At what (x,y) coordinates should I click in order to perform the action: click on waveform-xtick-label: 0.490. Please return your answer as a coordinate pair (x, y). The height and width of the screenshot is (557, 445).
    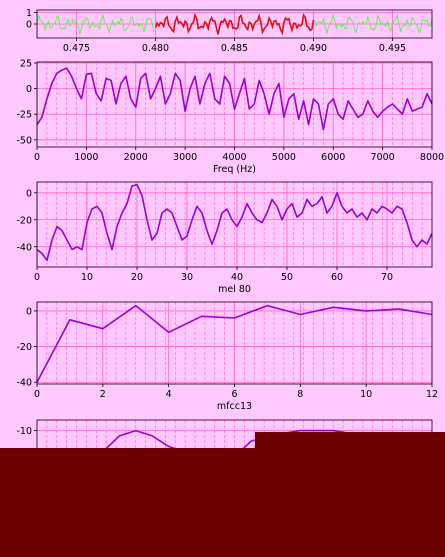
    Looking at the image, I should click on (313, 48).